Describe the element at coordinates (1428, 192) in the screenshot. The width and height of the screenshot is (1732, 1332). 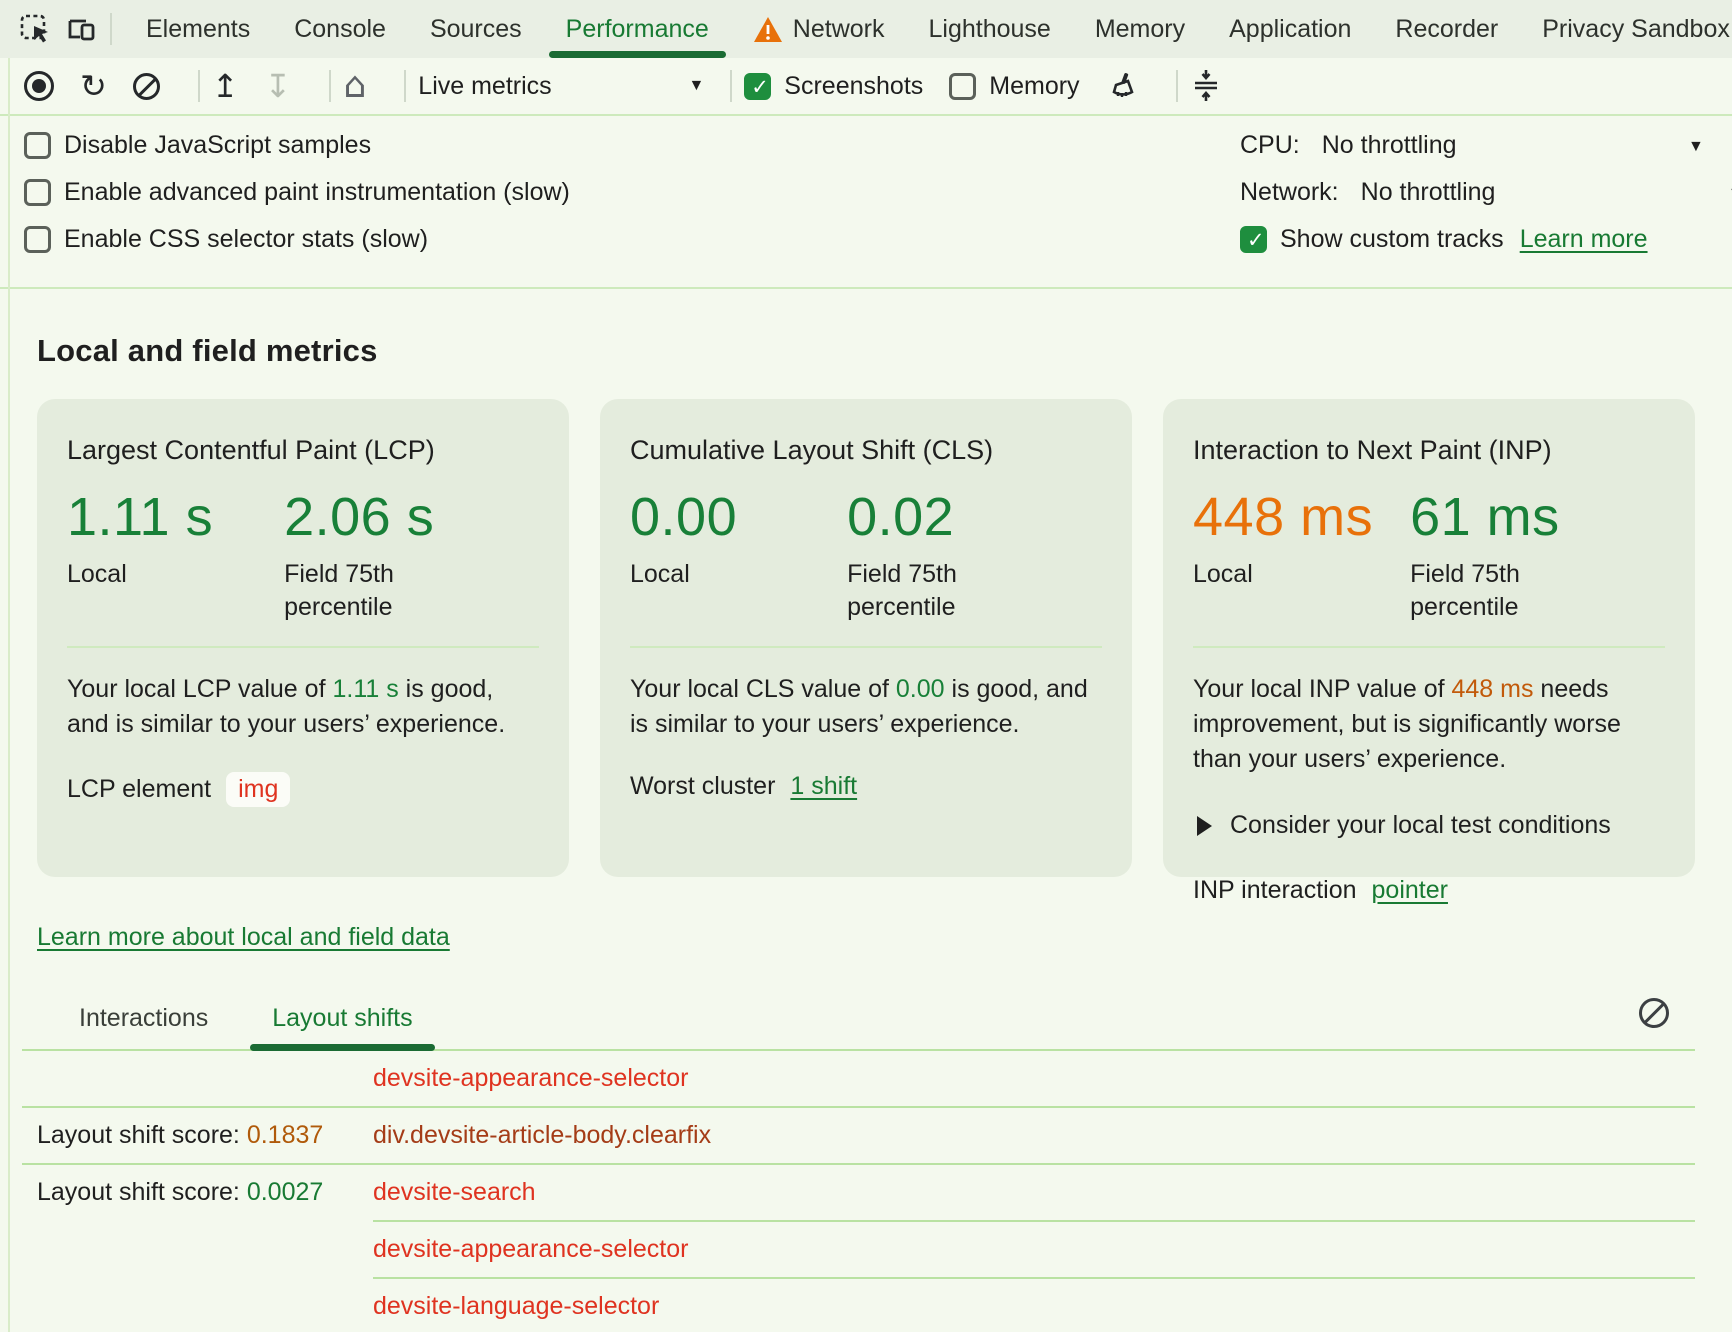
I see `network-value: No throttling` at that location.